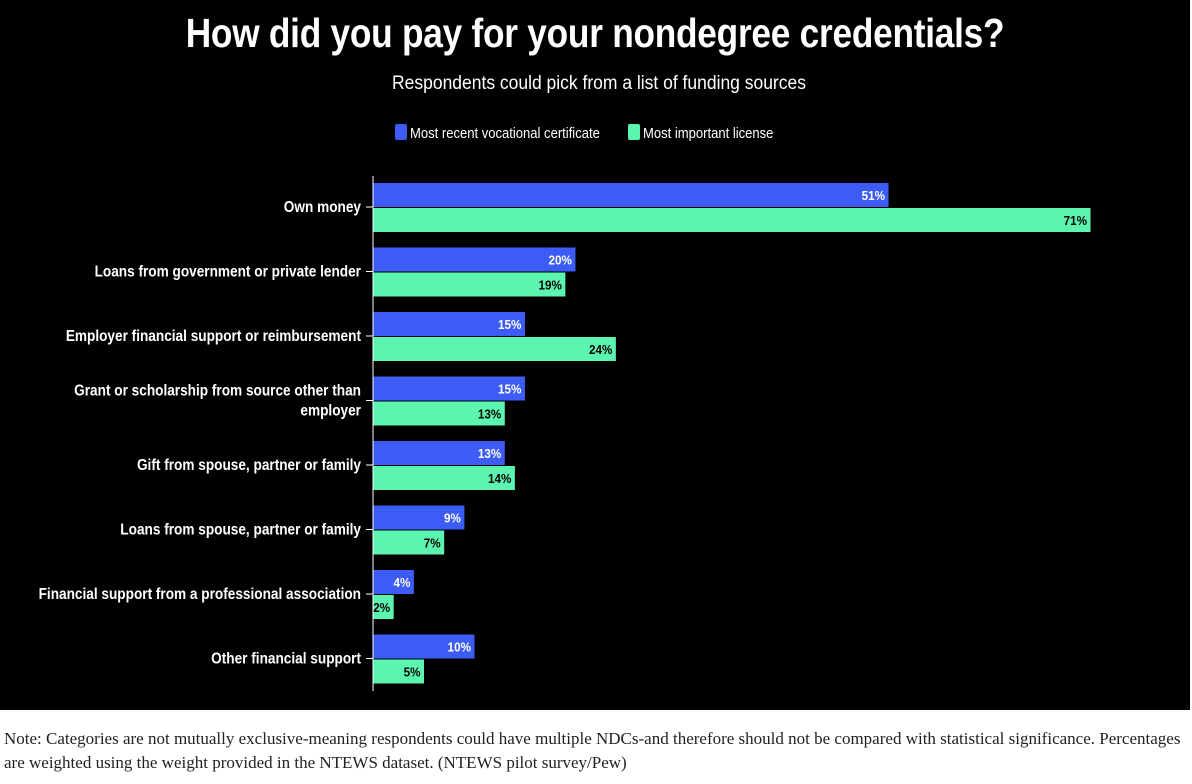  What do you see at coordinates (505, 133) in the screenshot?
I see `legend-label-1: Most recent vocational certificate` at bounding box center [505, 133].